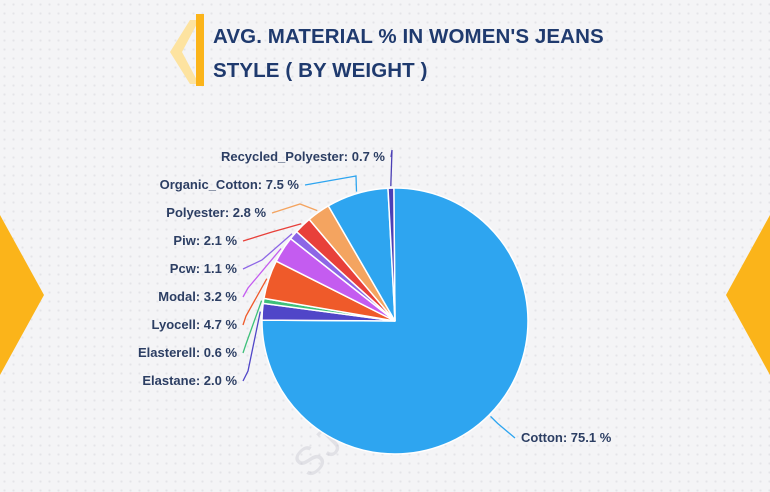  What do you see at coordinates (408, 36) in the screenshot?
I see `chart-title-line-1: AVG. MATERIAL % IN WOMEN'S JEANS` at bounding box center [408, 36].